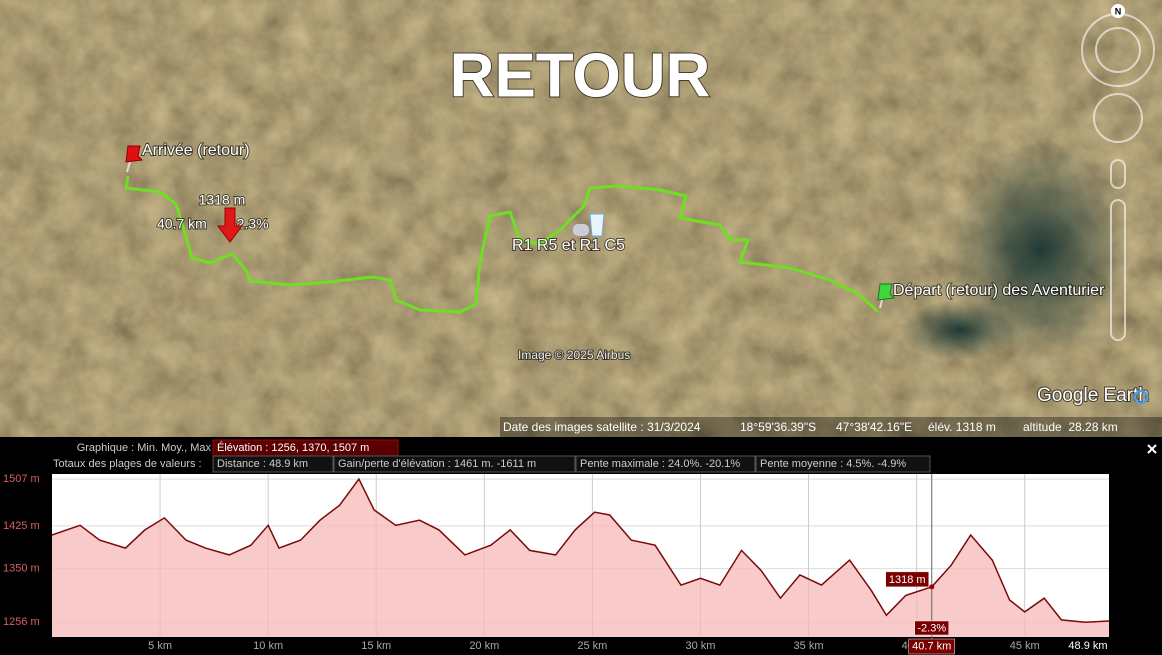 The height and width of the screenshot is (655, 1162). What do you see at coordinates (833, 464) in the screenshot?
I see `mean-slope-summary: Pente moyenne : 4.5%. -4.9%` at bounding box center [833, 464].